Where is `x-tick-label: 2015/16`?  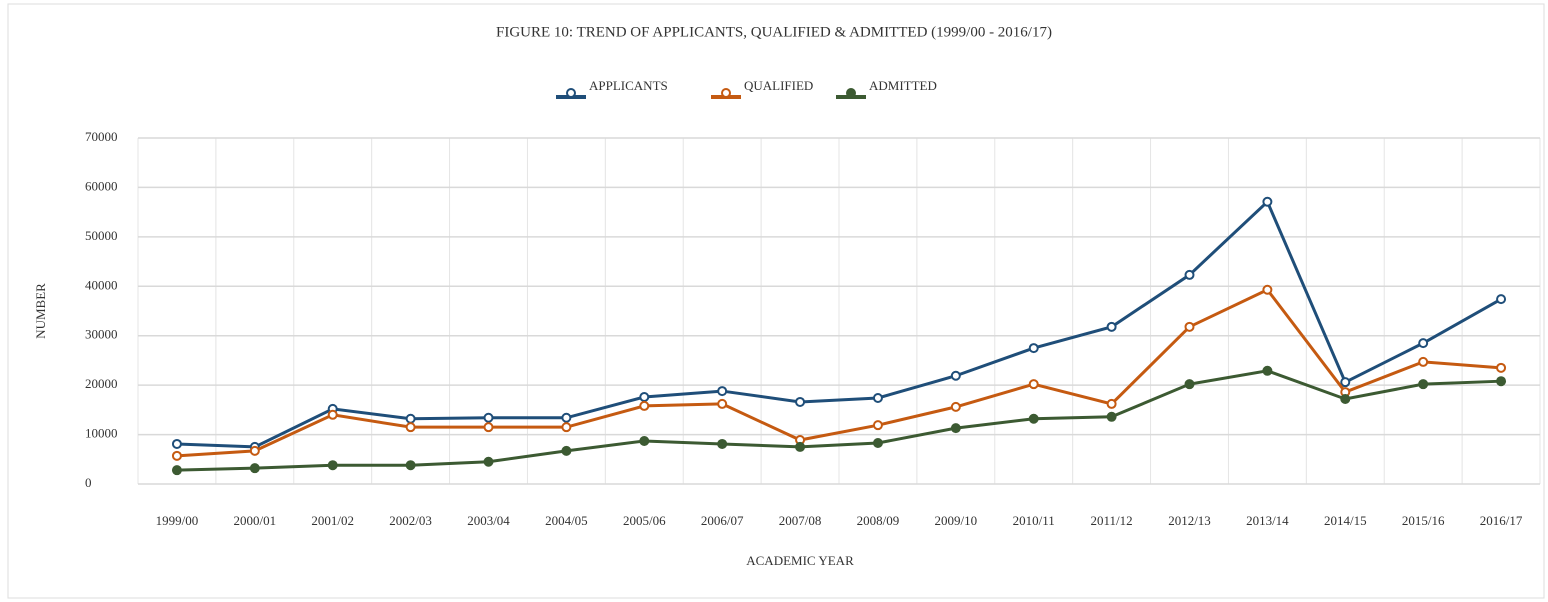 x-tick-label: 2015/16 is located at coordinates (1423, 520).